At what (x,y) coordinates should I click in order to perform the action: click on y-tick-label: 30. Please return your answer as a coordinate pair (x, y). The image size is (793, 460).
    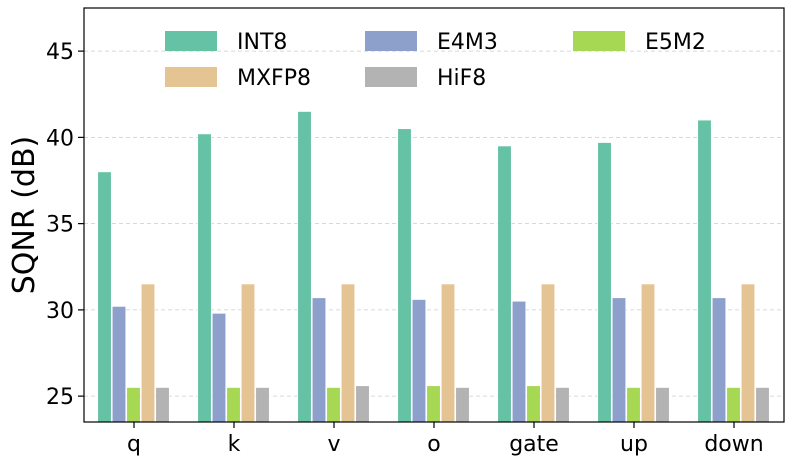
    Looking at the image, I should click on (60, 311).